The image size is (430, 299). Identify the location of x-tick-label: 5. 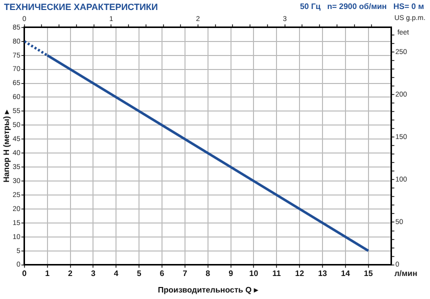
(139, 273).